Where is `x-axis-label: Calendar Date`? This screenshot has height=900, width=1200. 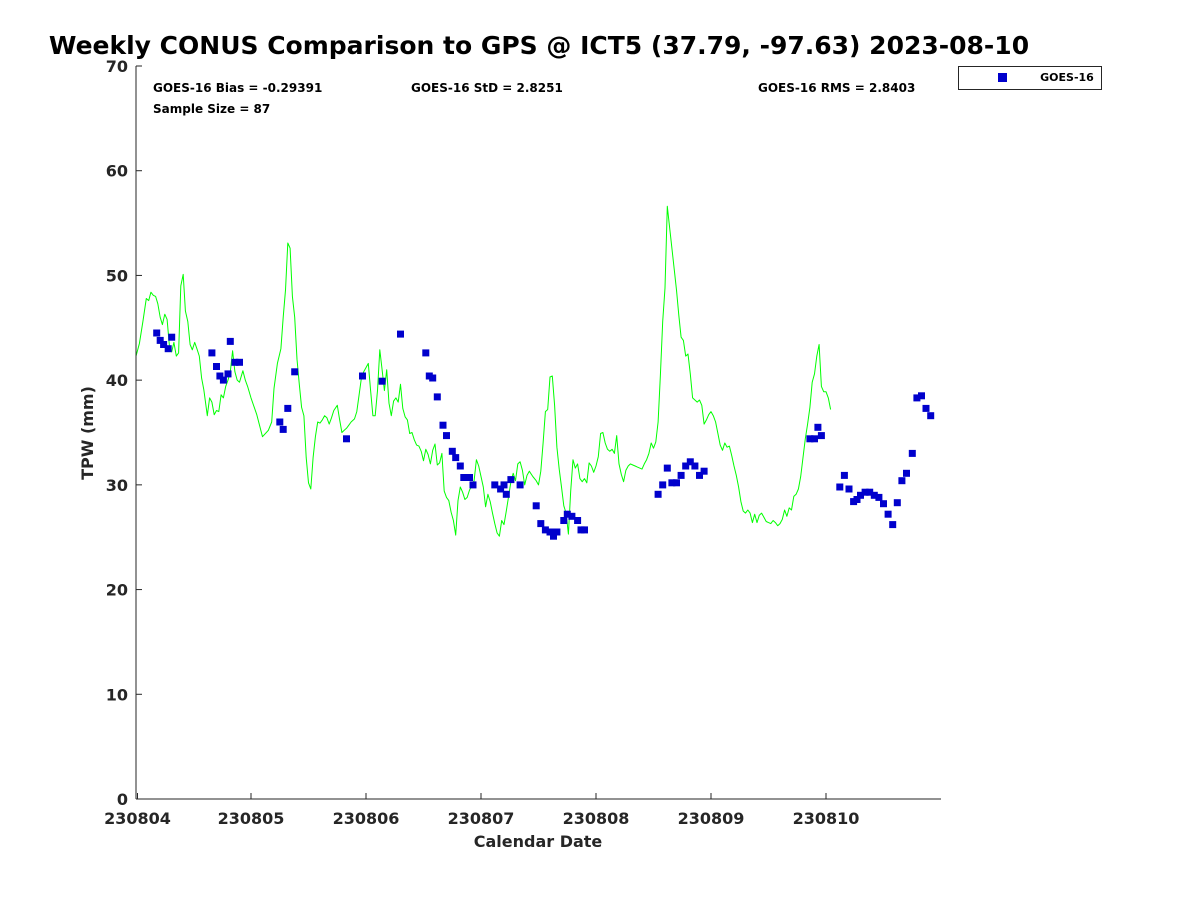 x-axis-label: Calendar Date is located at coordinates (538, 841).